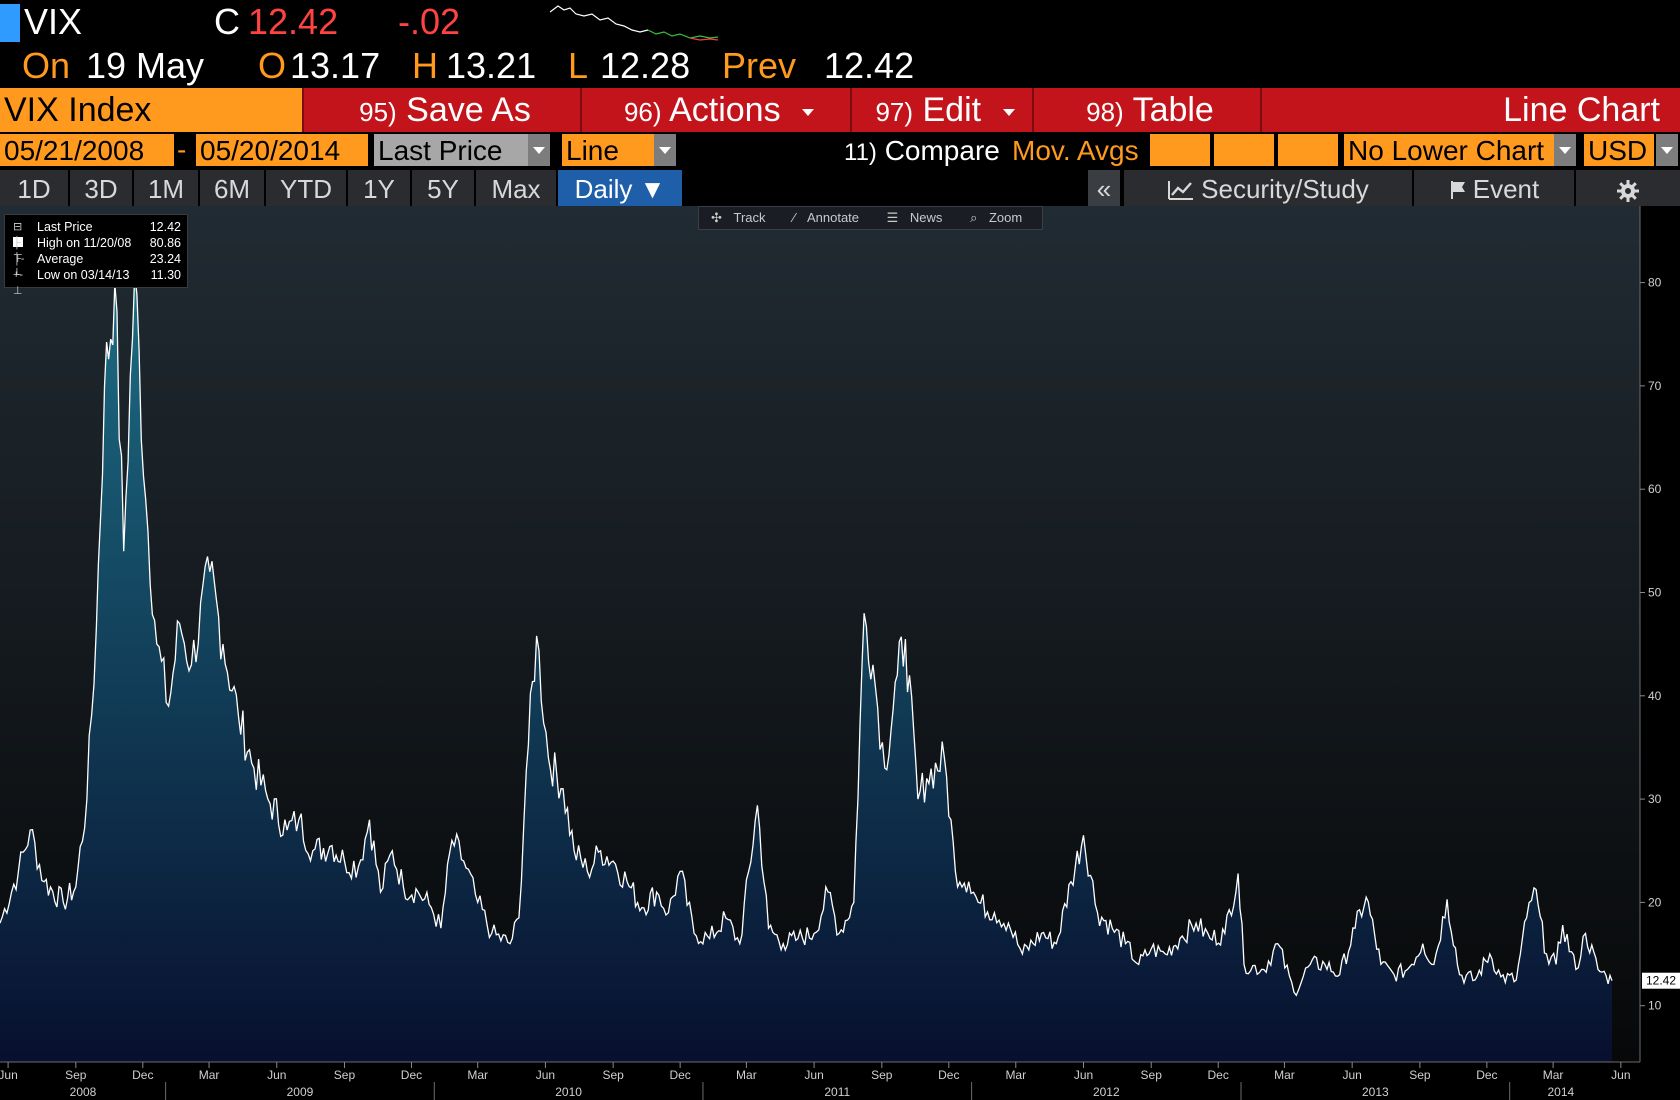 The width and height of the screenshot is (1680, 1100). I want to click on legend-high-label: High on 11/20/08, so click(84, 243).